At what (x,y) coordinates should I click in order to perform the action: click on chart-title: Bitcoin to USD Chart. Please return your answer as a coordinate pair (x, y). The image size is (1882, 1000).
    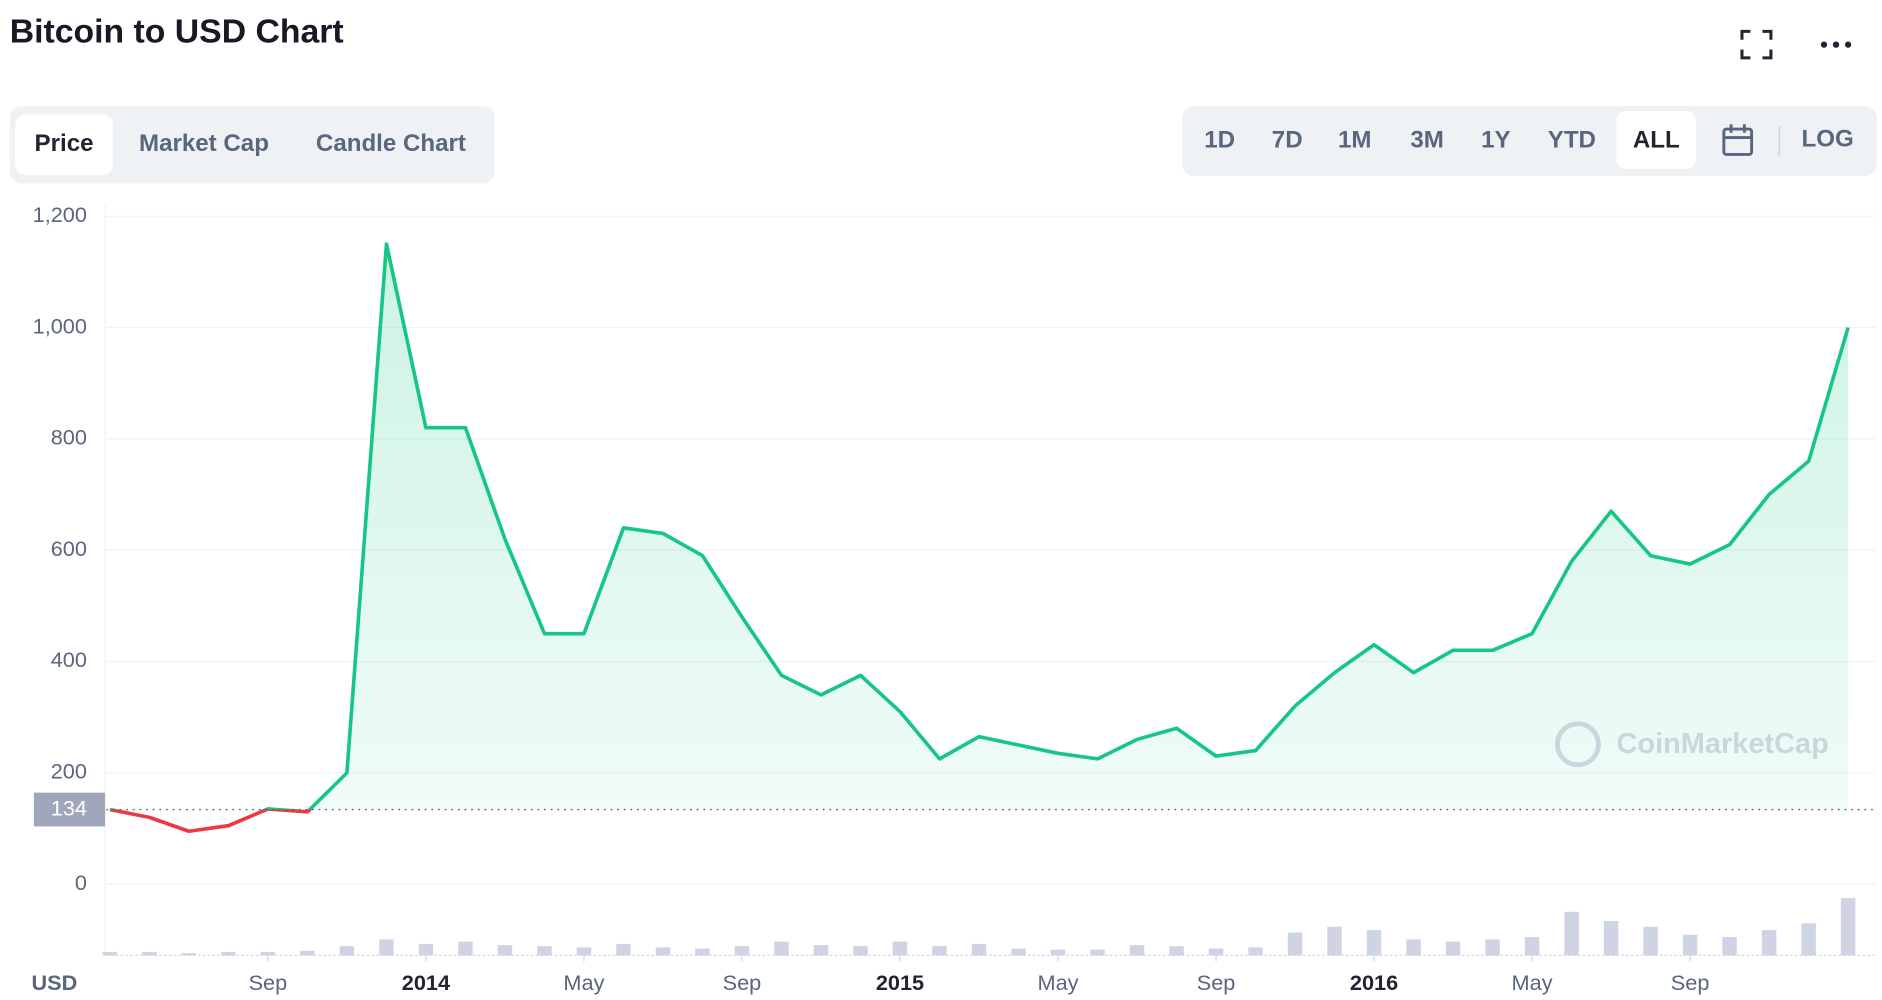
    Looking at the image, I should click on (177, 32).